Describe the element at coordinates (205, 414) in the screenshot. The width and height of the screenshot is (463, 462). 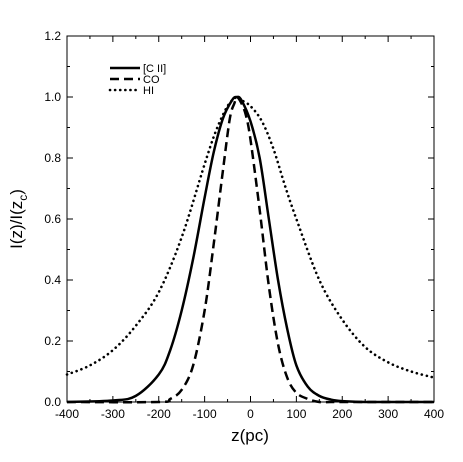
I see `x-tick-label: -100` at that location.